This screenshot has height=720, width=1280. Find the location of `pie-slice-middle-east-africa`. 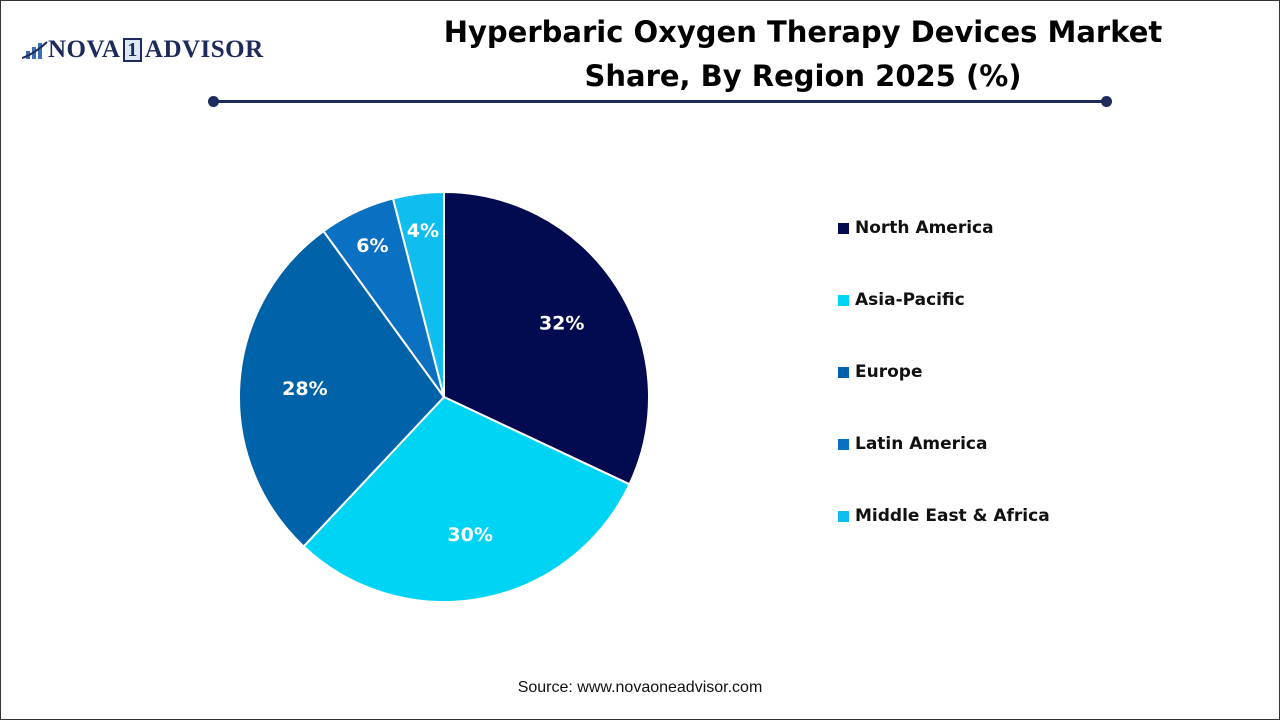

pie-slice-middle-east-africa is located at coordinates (418, 294).